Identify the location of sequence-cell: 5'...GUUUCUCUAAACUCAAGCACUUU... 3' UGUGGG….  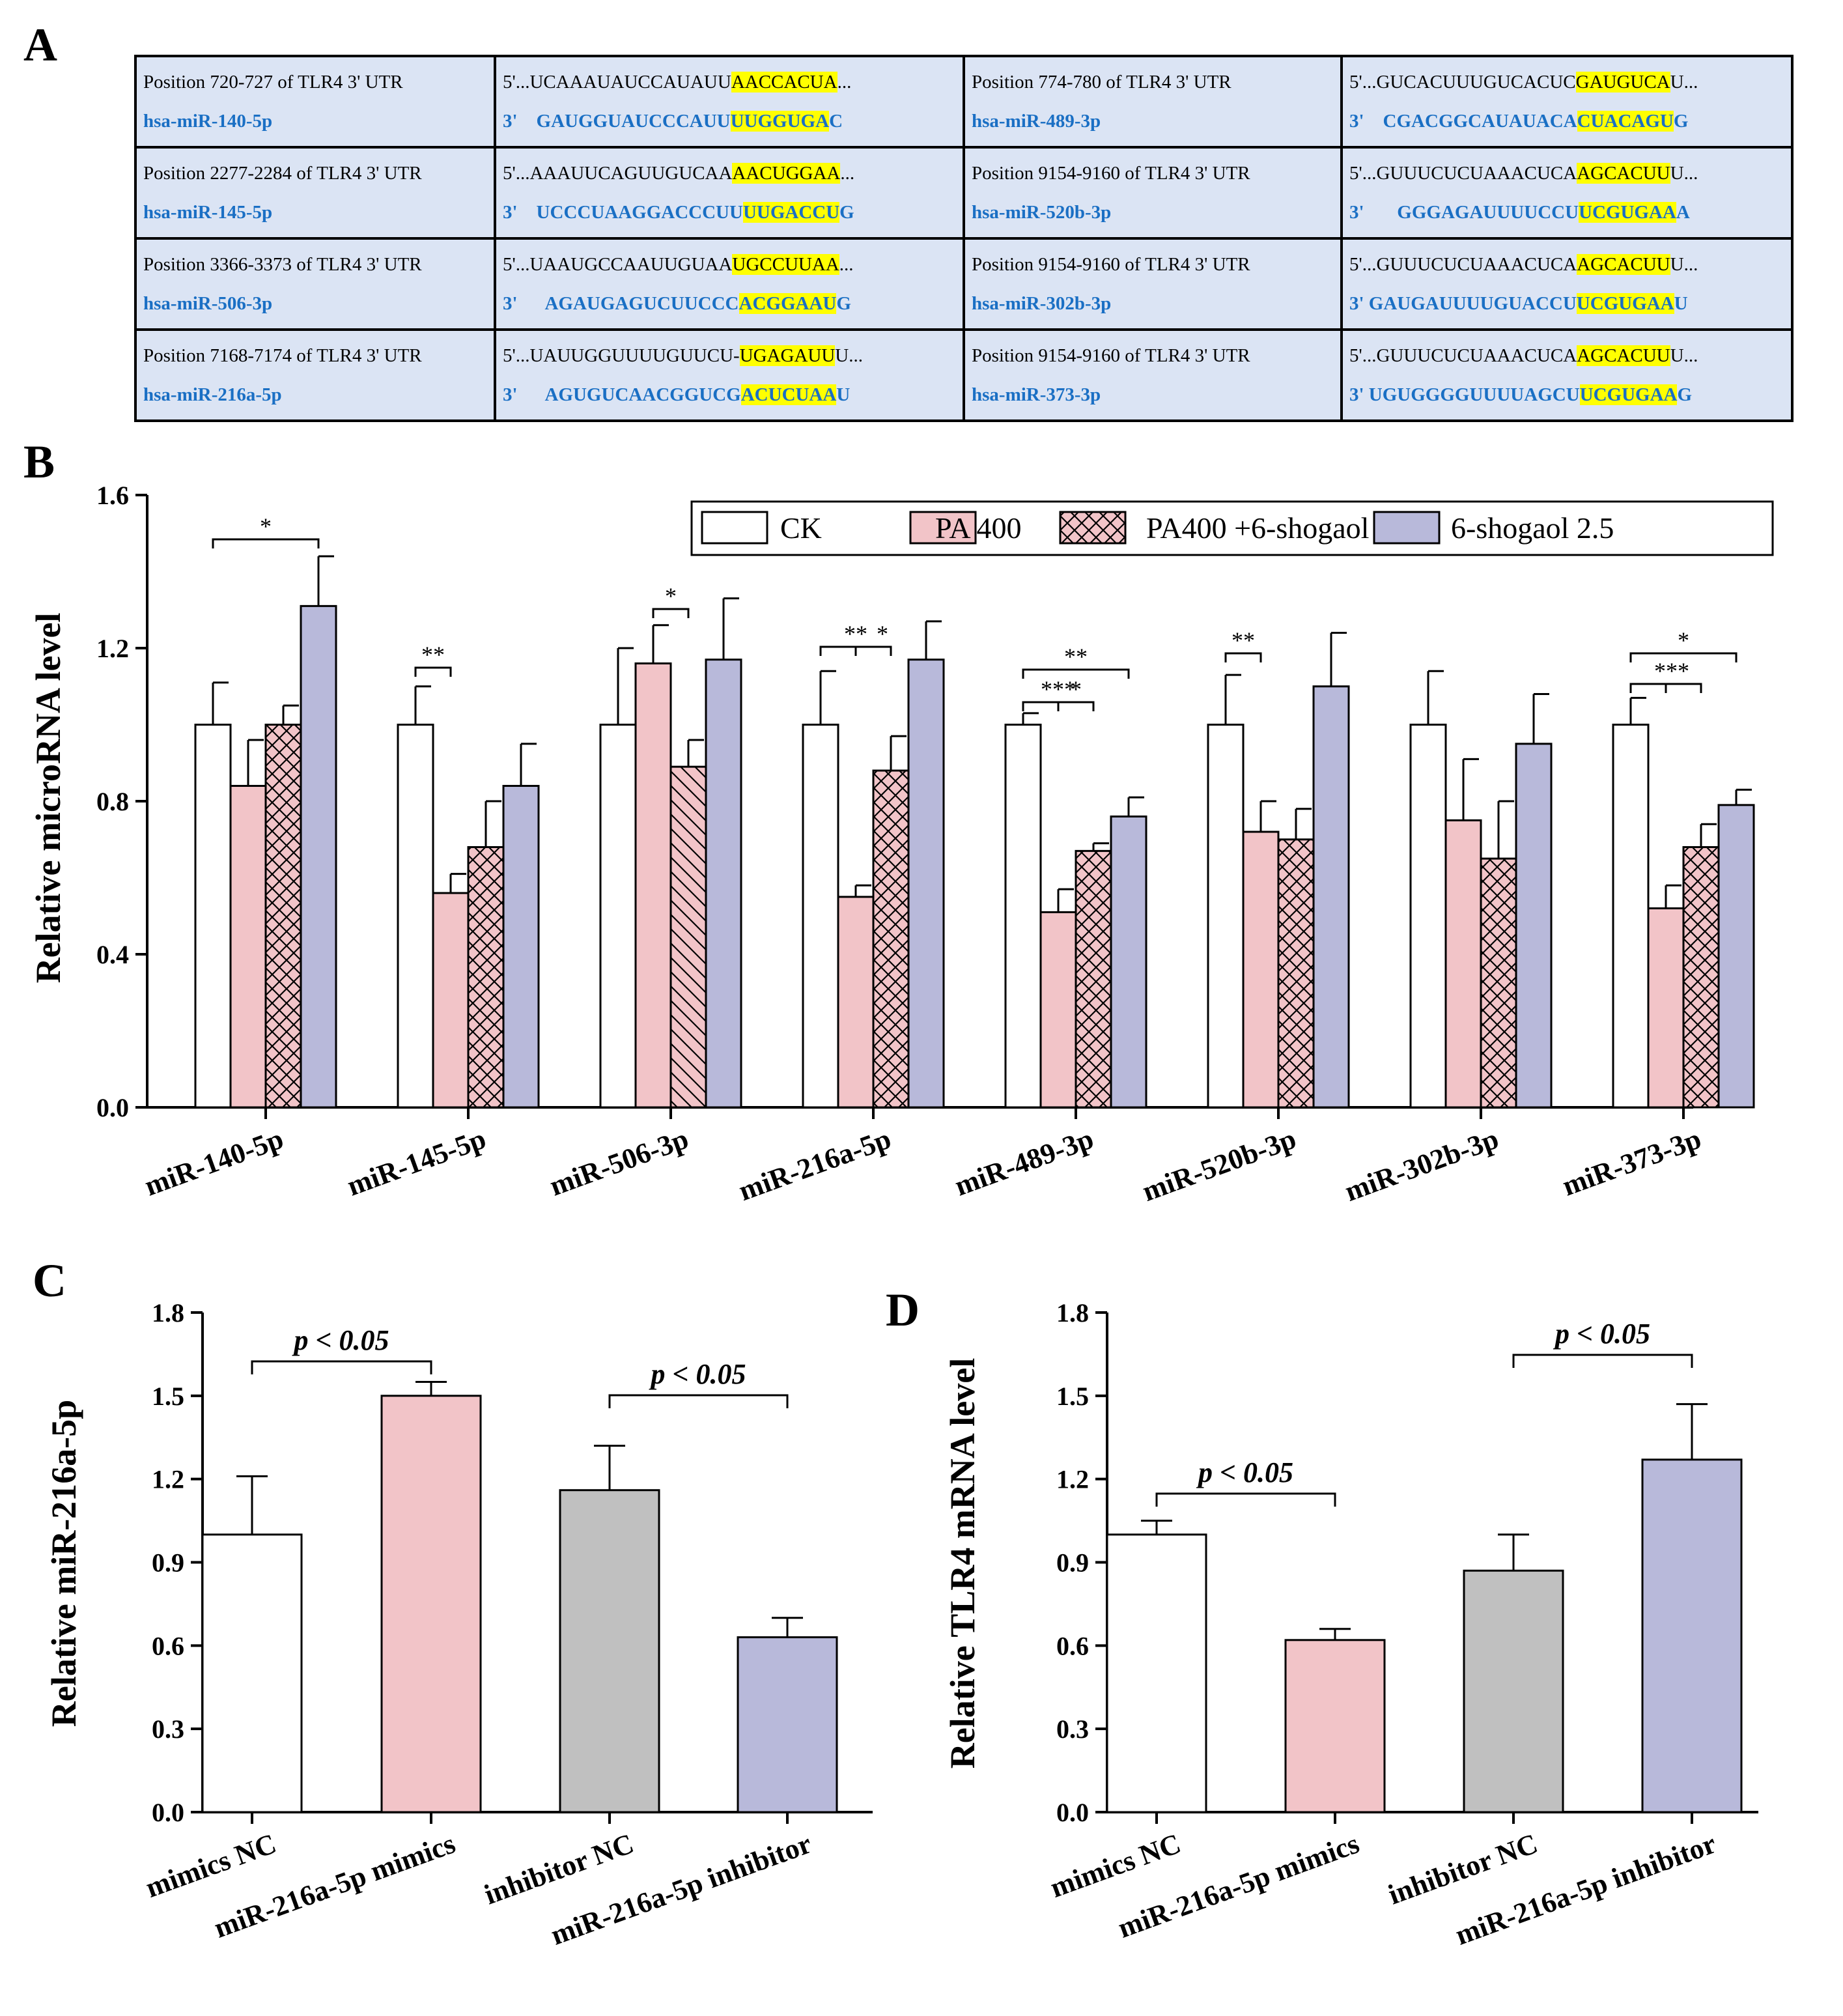
(1567, 375).